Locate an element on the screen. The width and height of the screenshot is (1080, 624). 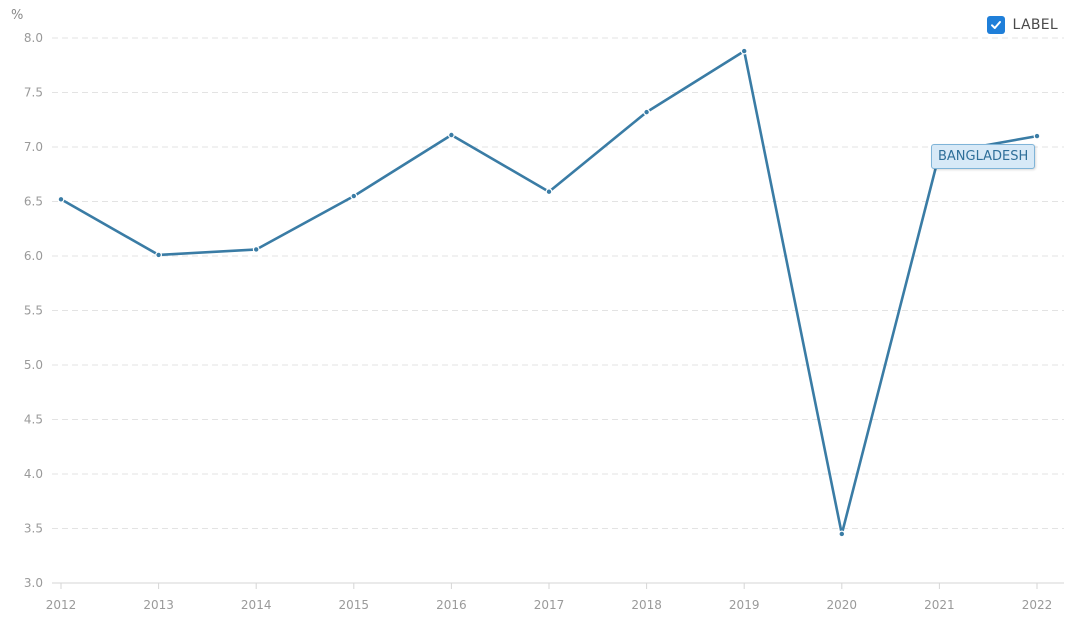
x-tick-label: 2019 is located at coordinates (744, 605).